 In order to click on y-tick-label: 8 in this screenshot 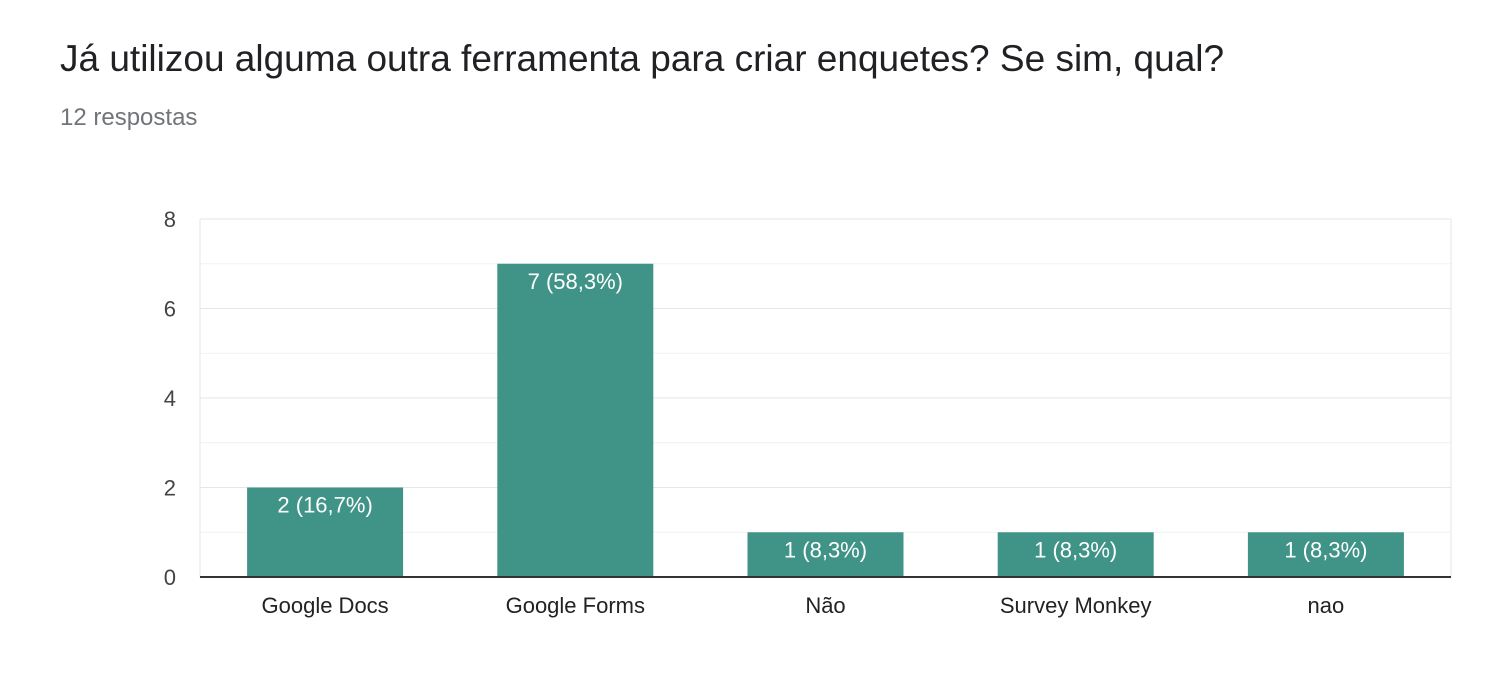, I will do `click(170, 219)`.